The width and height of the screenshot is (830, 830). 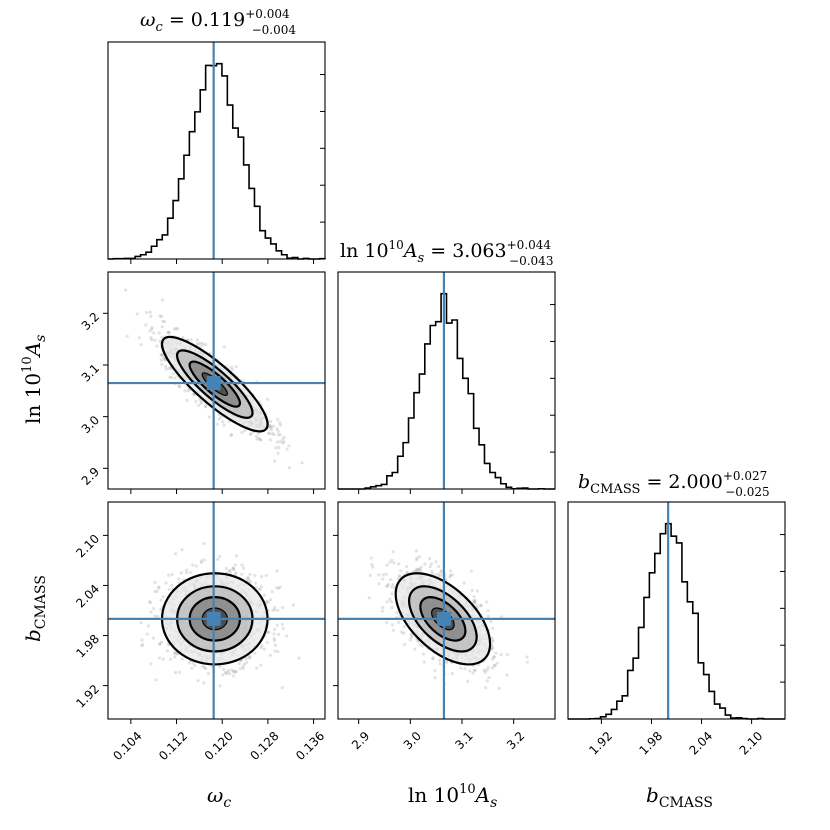 I want to click on panel-omega_c-vs-ln10As, so click(x=216, y=380).